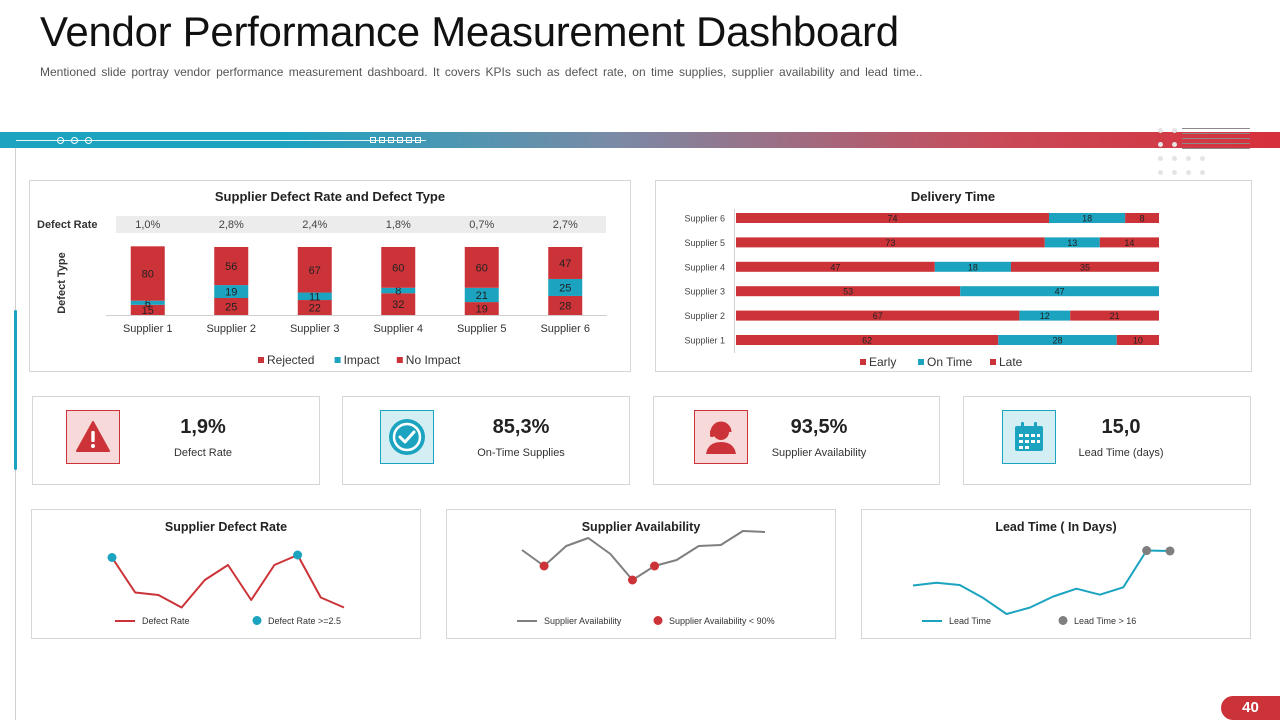 This screenshot has height=720, width=1280. I want to click on data-label: 15, so click(148, 311).